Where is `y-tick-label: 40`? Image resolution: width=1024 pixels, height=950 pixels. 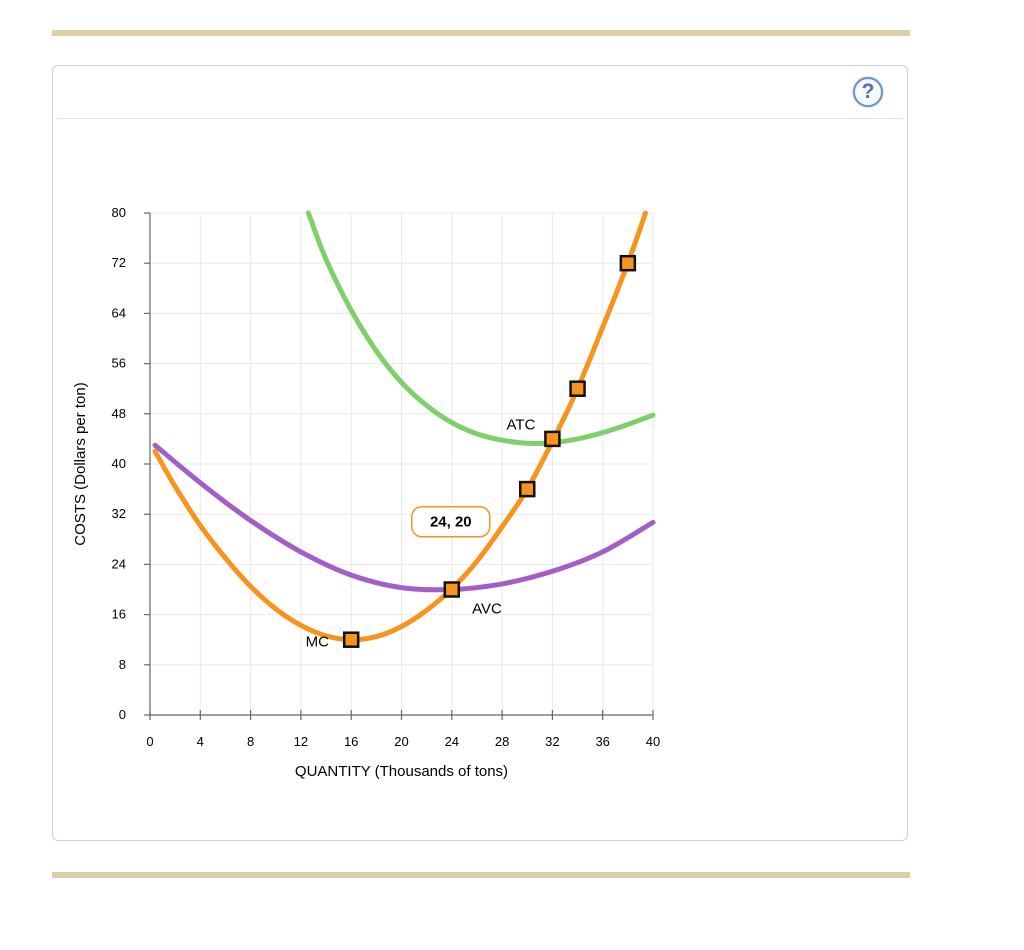 y-tick-label: 40 is located at coordinates (119, 463).